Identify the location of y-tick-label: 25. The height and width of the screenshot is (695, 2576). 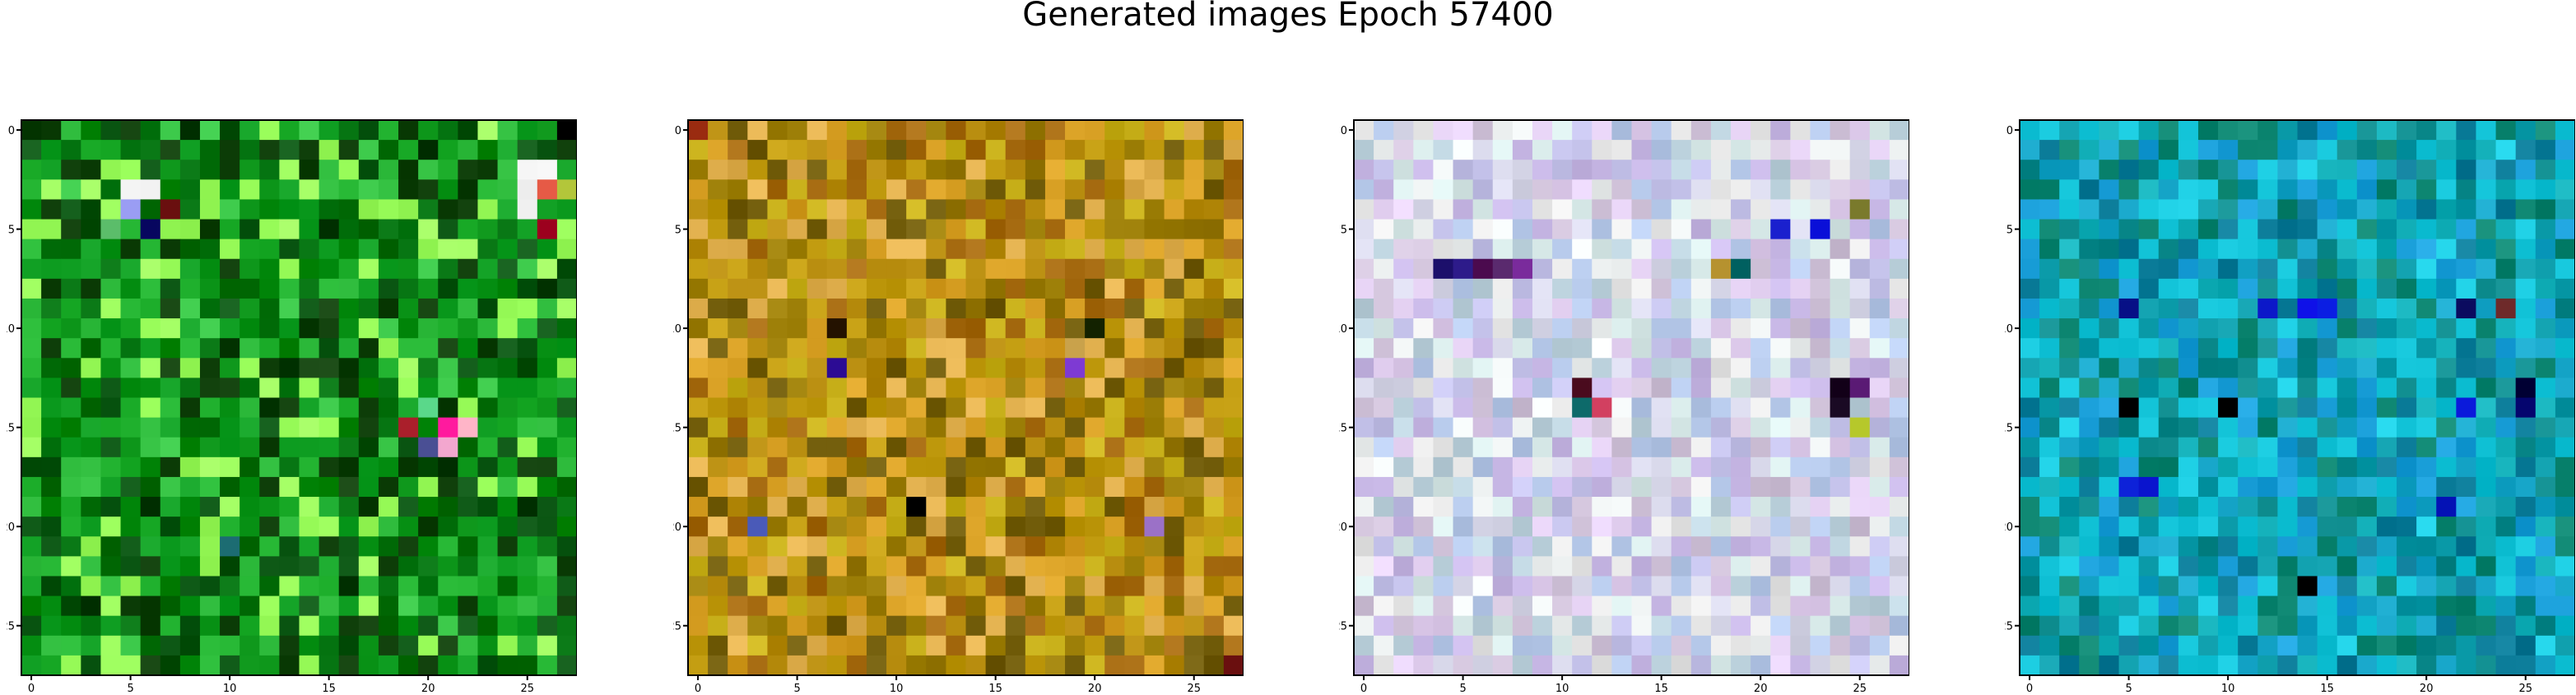
(677, 627).